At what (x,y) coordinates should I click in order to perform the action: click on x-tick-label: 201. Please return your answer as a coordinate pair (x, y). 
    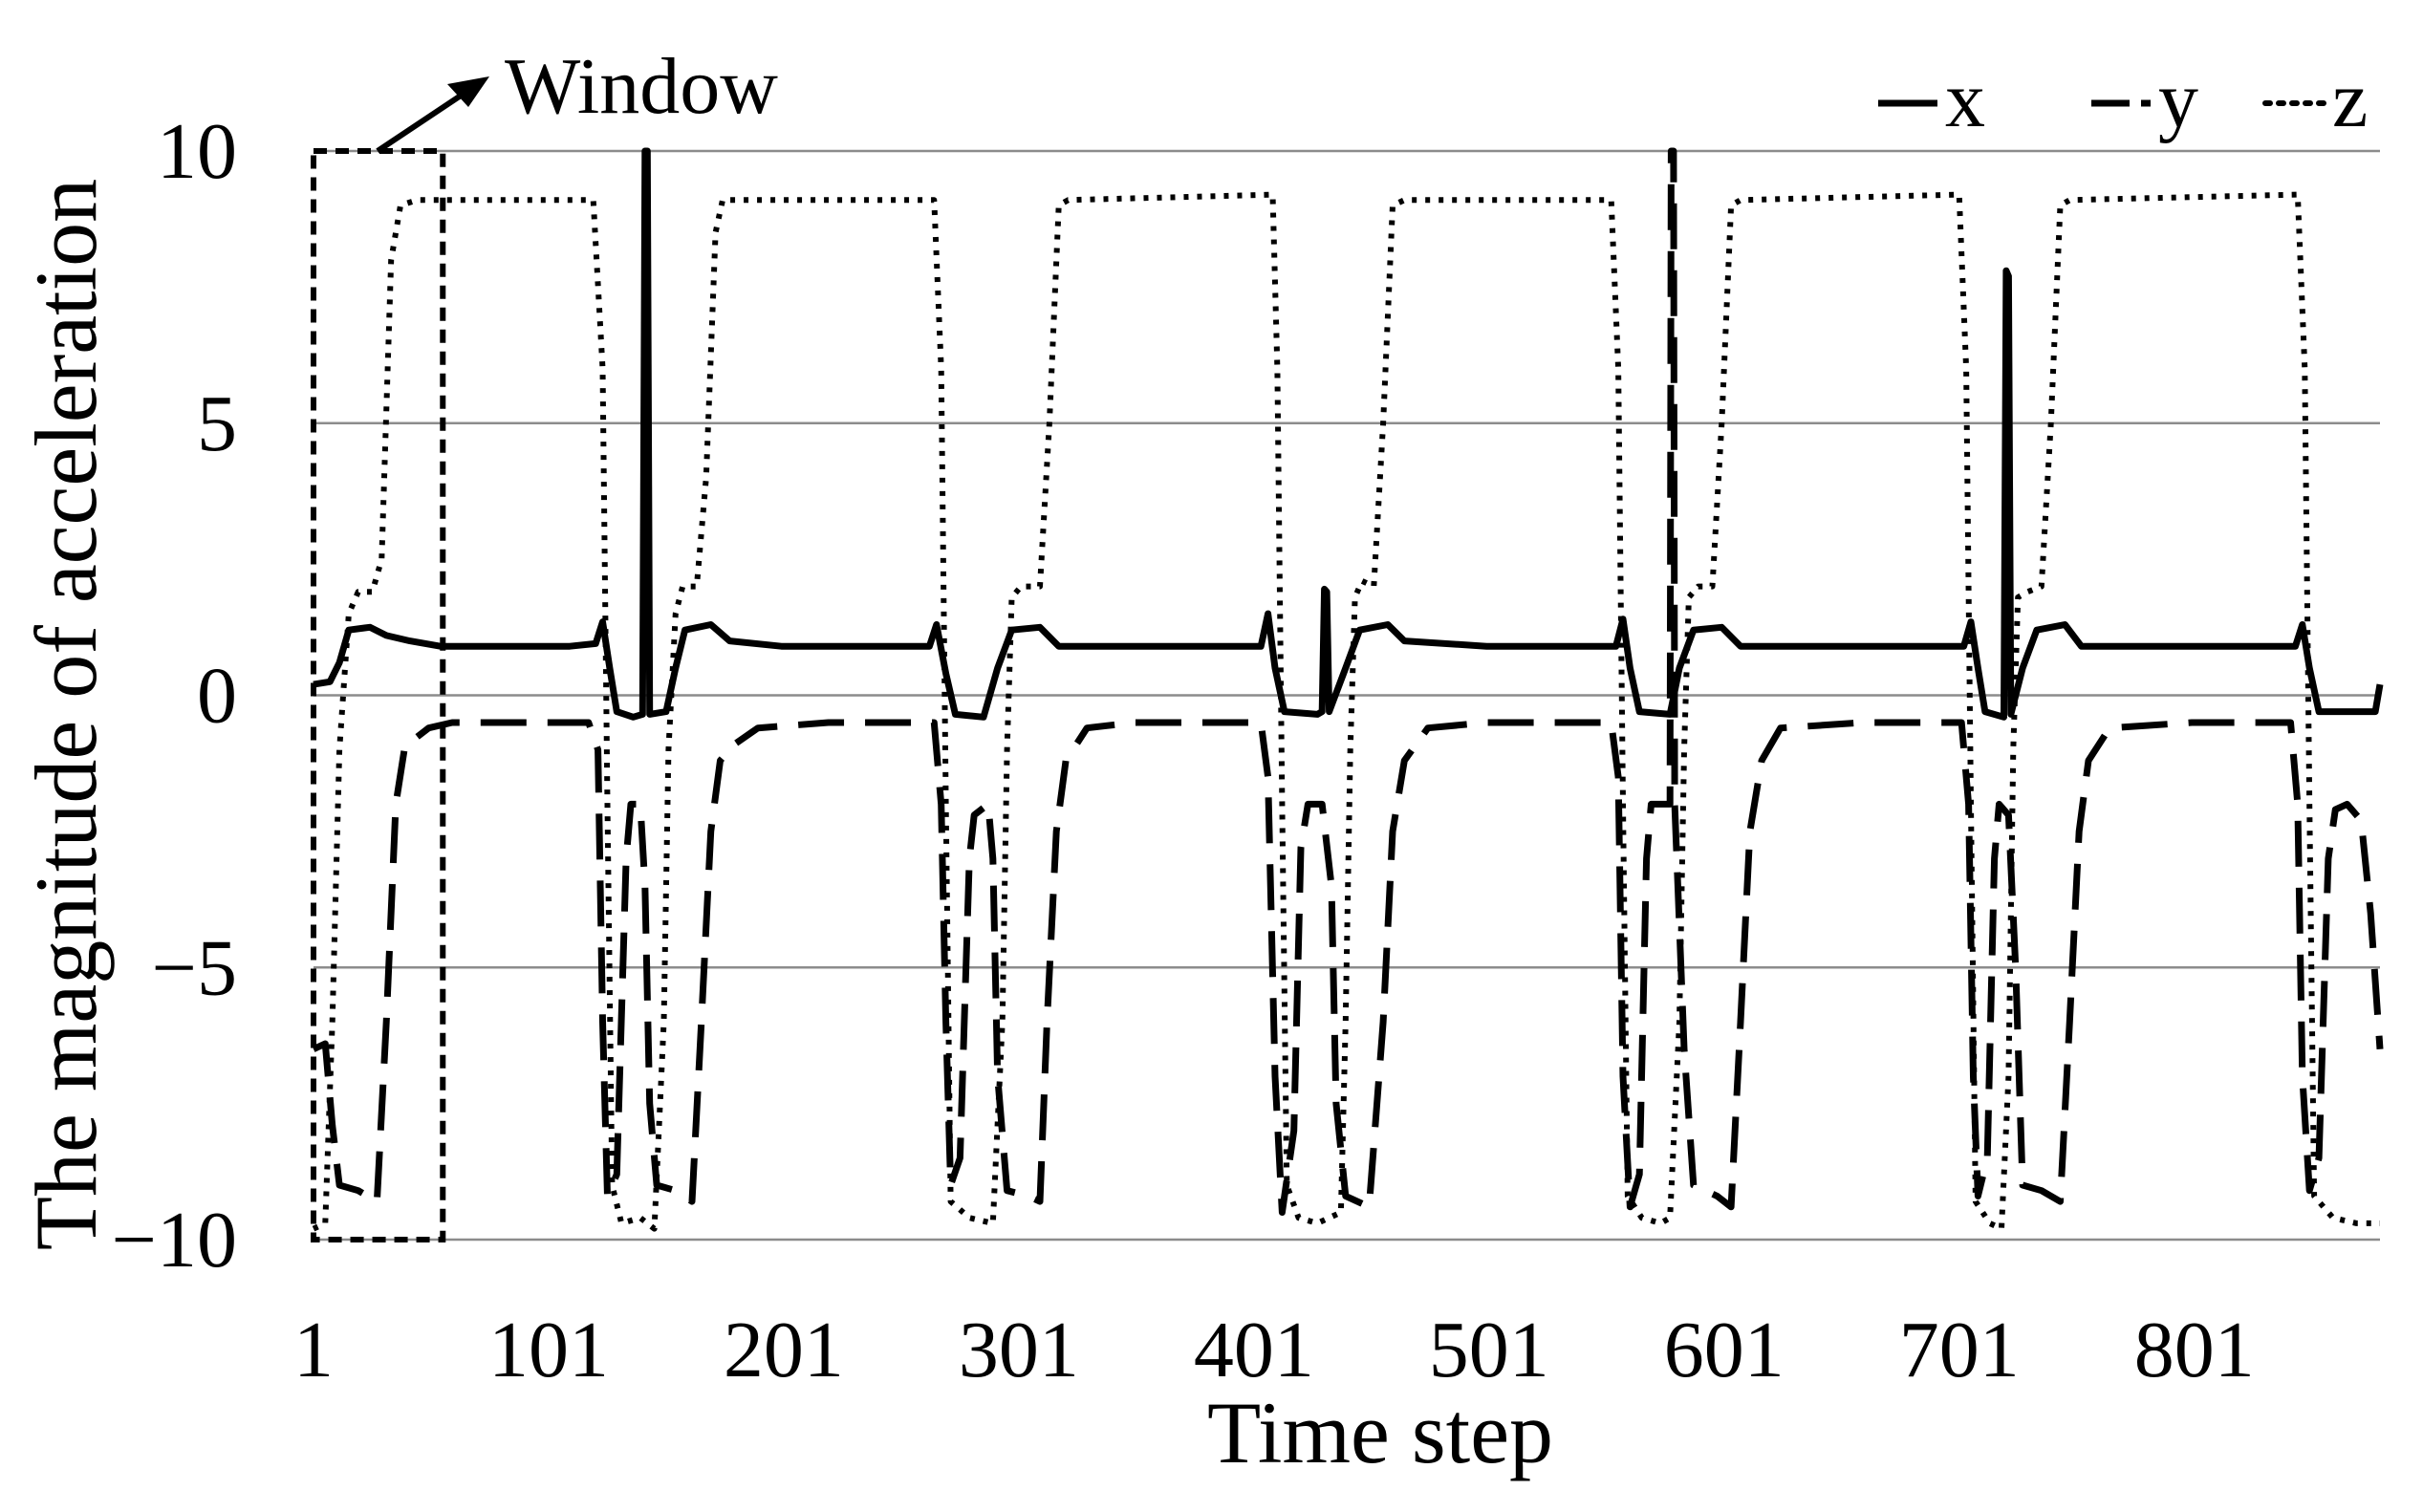
    Looking at the image, I should click on (784, 1350).